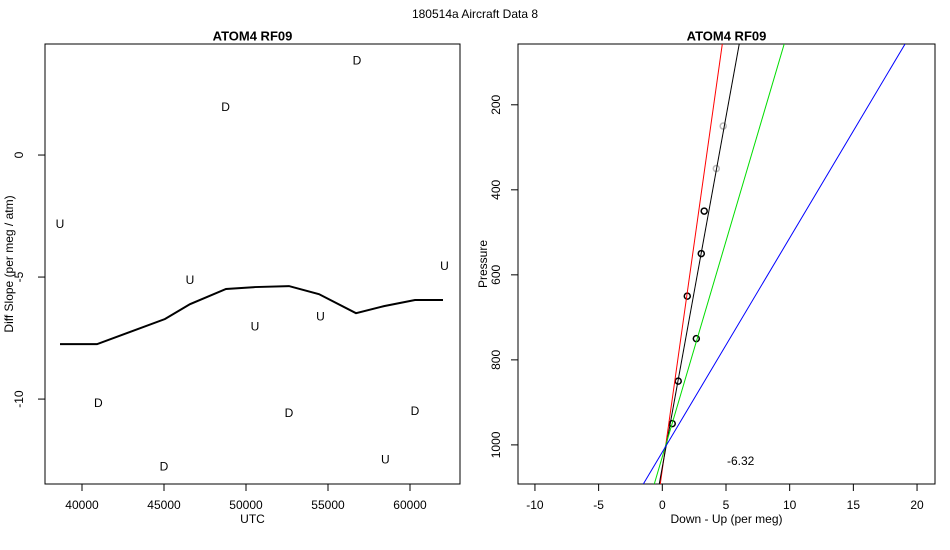  What do you see at coordinates (790, 505) in the screenshot?
I see `x-tick-label: 10` at bounding box center [790, 505].